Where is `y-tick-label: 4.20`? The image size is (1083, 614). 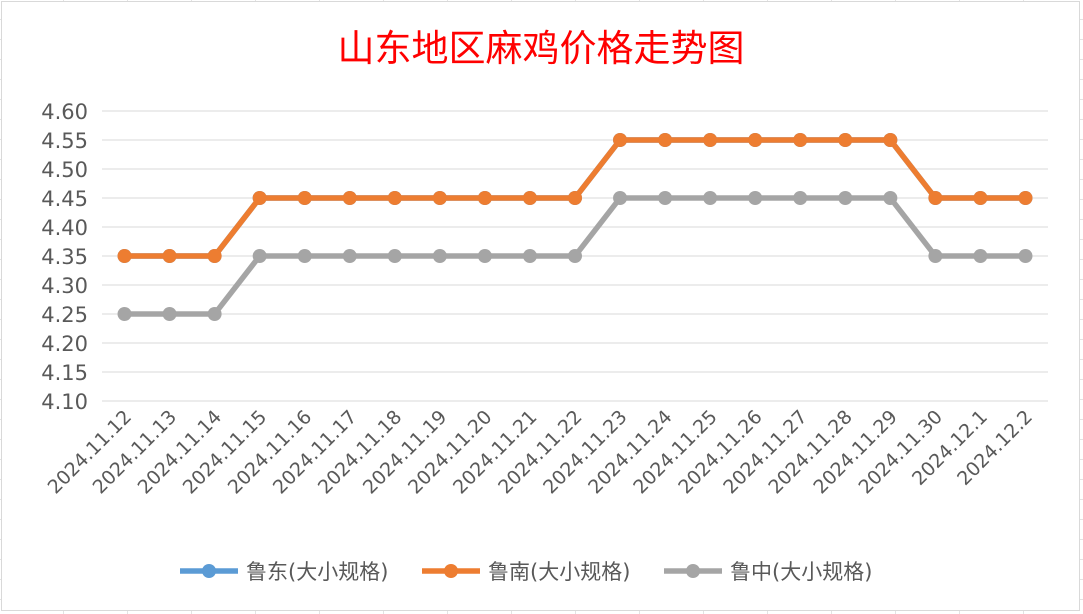 y-tick-label: 4.20 is located at coordinates (64, 344).